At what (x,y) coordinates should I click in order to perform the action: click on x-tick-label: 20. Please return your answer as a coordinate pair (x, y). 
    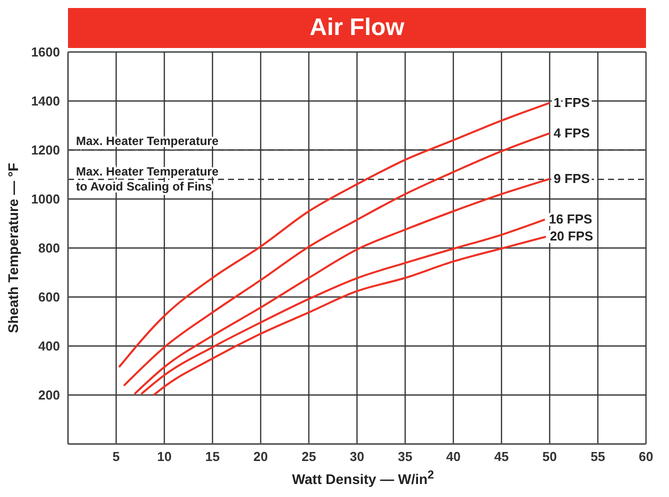
    Looking at the image, I should click on (260, 456).